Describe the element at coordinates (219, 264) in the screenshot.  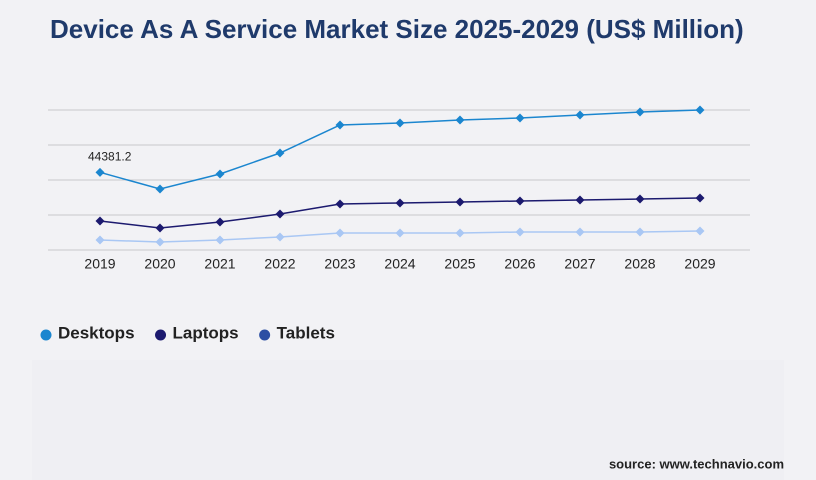
I see `x-tick-label: 2021` at that location.